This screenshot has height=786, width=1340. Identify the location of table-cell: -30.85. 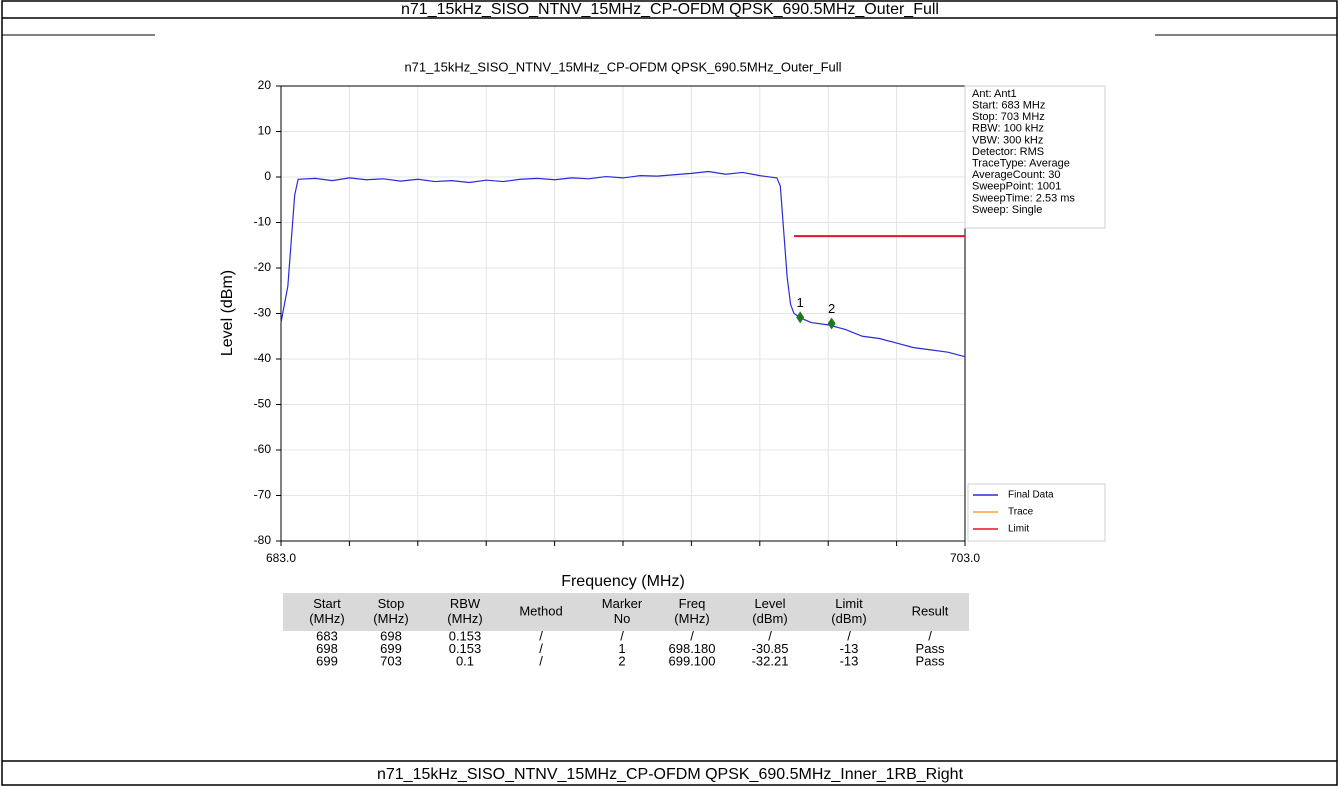
(770, 648).